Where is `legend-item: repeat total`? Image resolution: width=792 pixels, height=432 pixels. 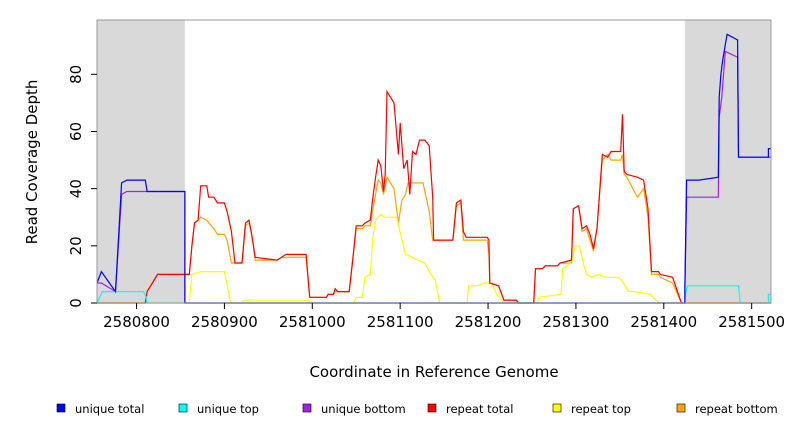 legend-item: repeat total is located at coordinates (470, 409).